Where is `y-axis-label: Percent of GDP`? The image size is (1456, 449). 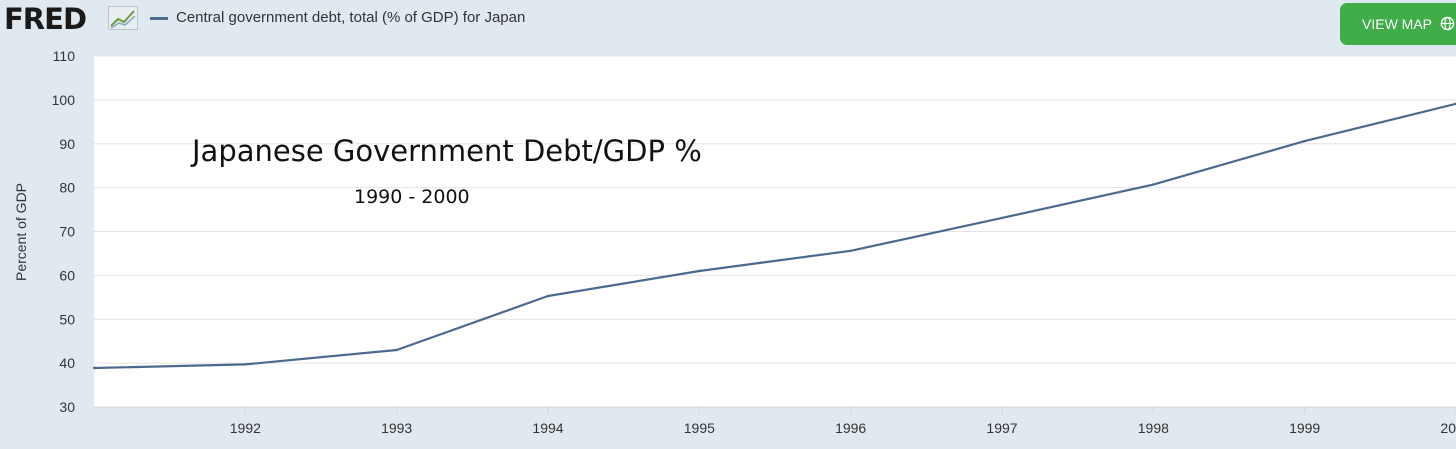
y-axis-label: Percent of GDP is located at coordinates (21, 232).